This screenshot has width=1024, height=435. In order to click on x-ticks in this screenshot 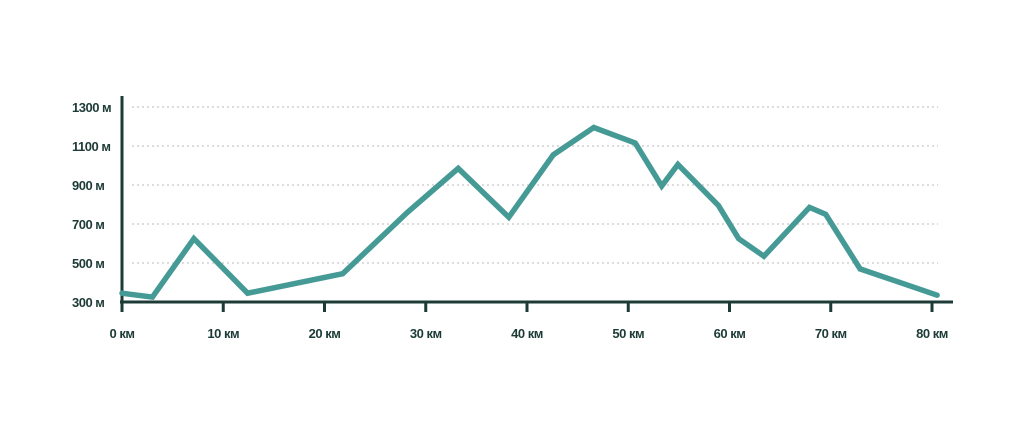, I will do `click(527, 307)`.